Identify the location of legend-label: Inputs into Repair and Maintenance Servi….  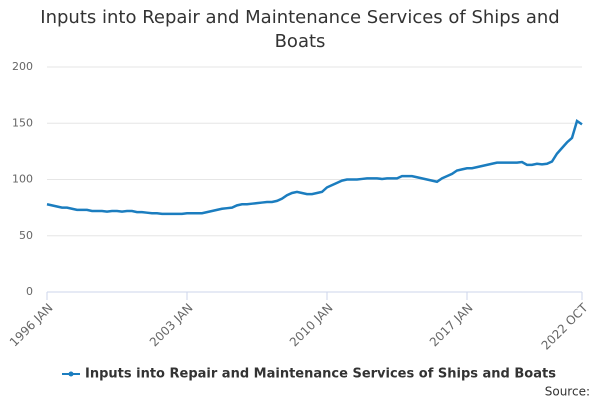
(320, 374).